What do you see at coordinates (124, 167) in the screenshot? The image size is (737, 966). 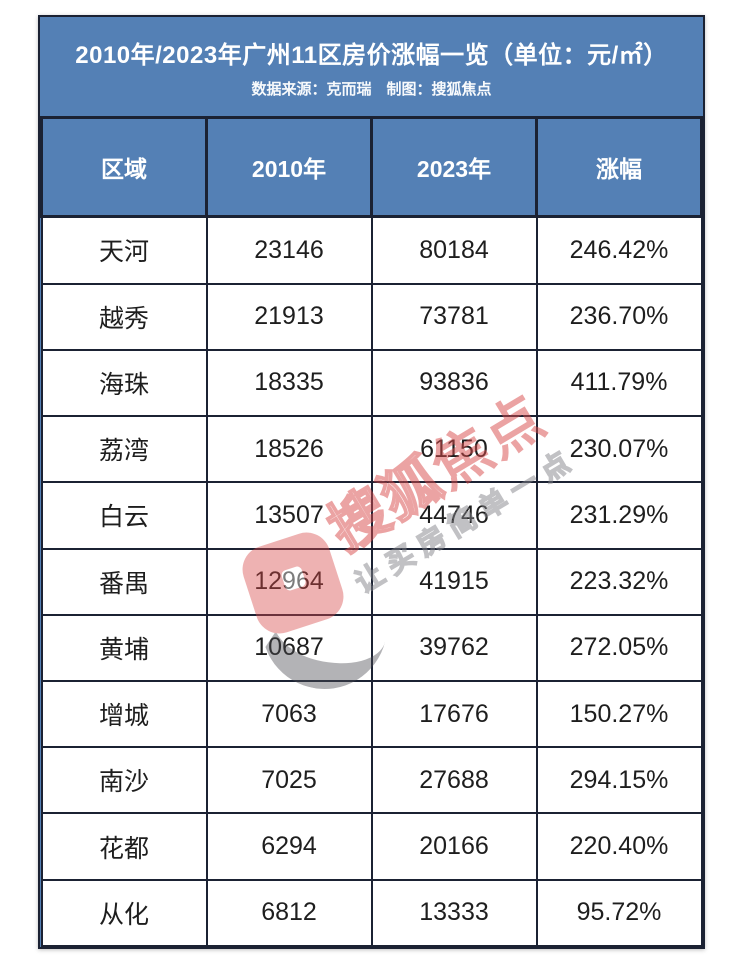 I see `header-cell-district: 区域` at bounding box center [124, 167].